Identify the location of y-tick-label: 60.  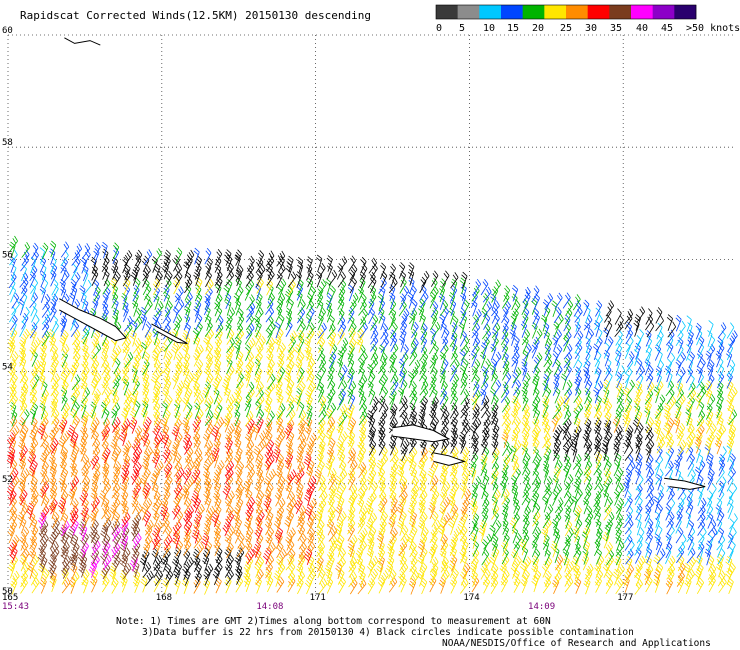
(7, 31).